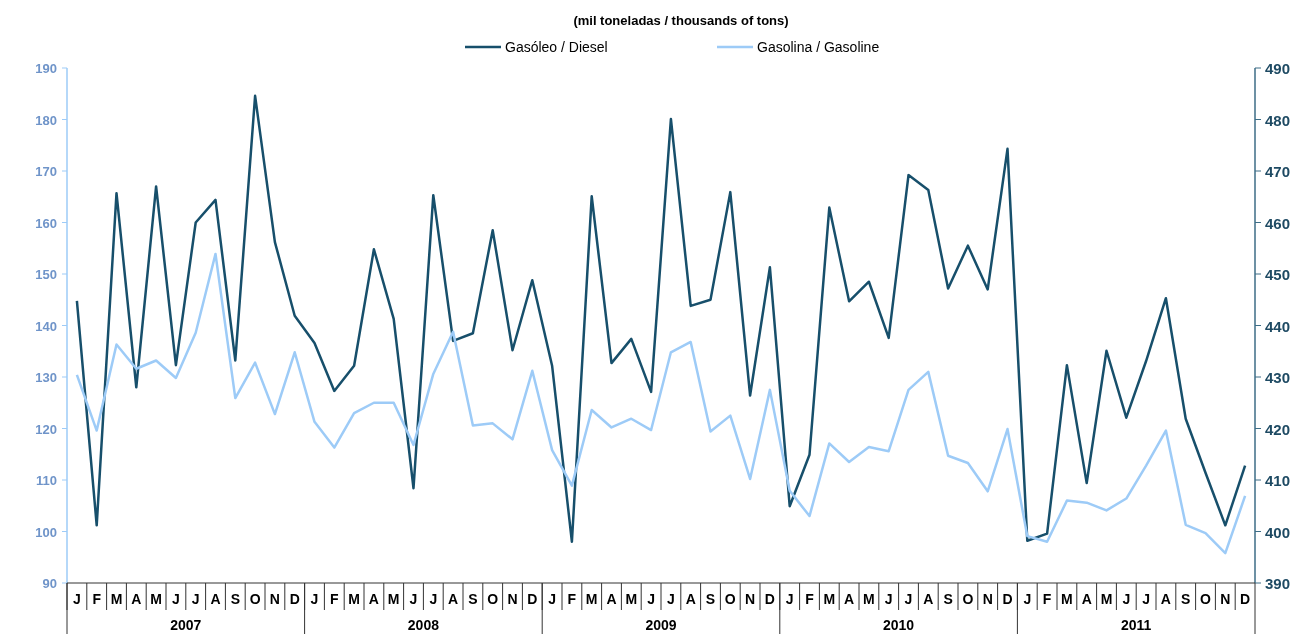  I want to click on y2-tick-label: 460, so click(1278, 223).